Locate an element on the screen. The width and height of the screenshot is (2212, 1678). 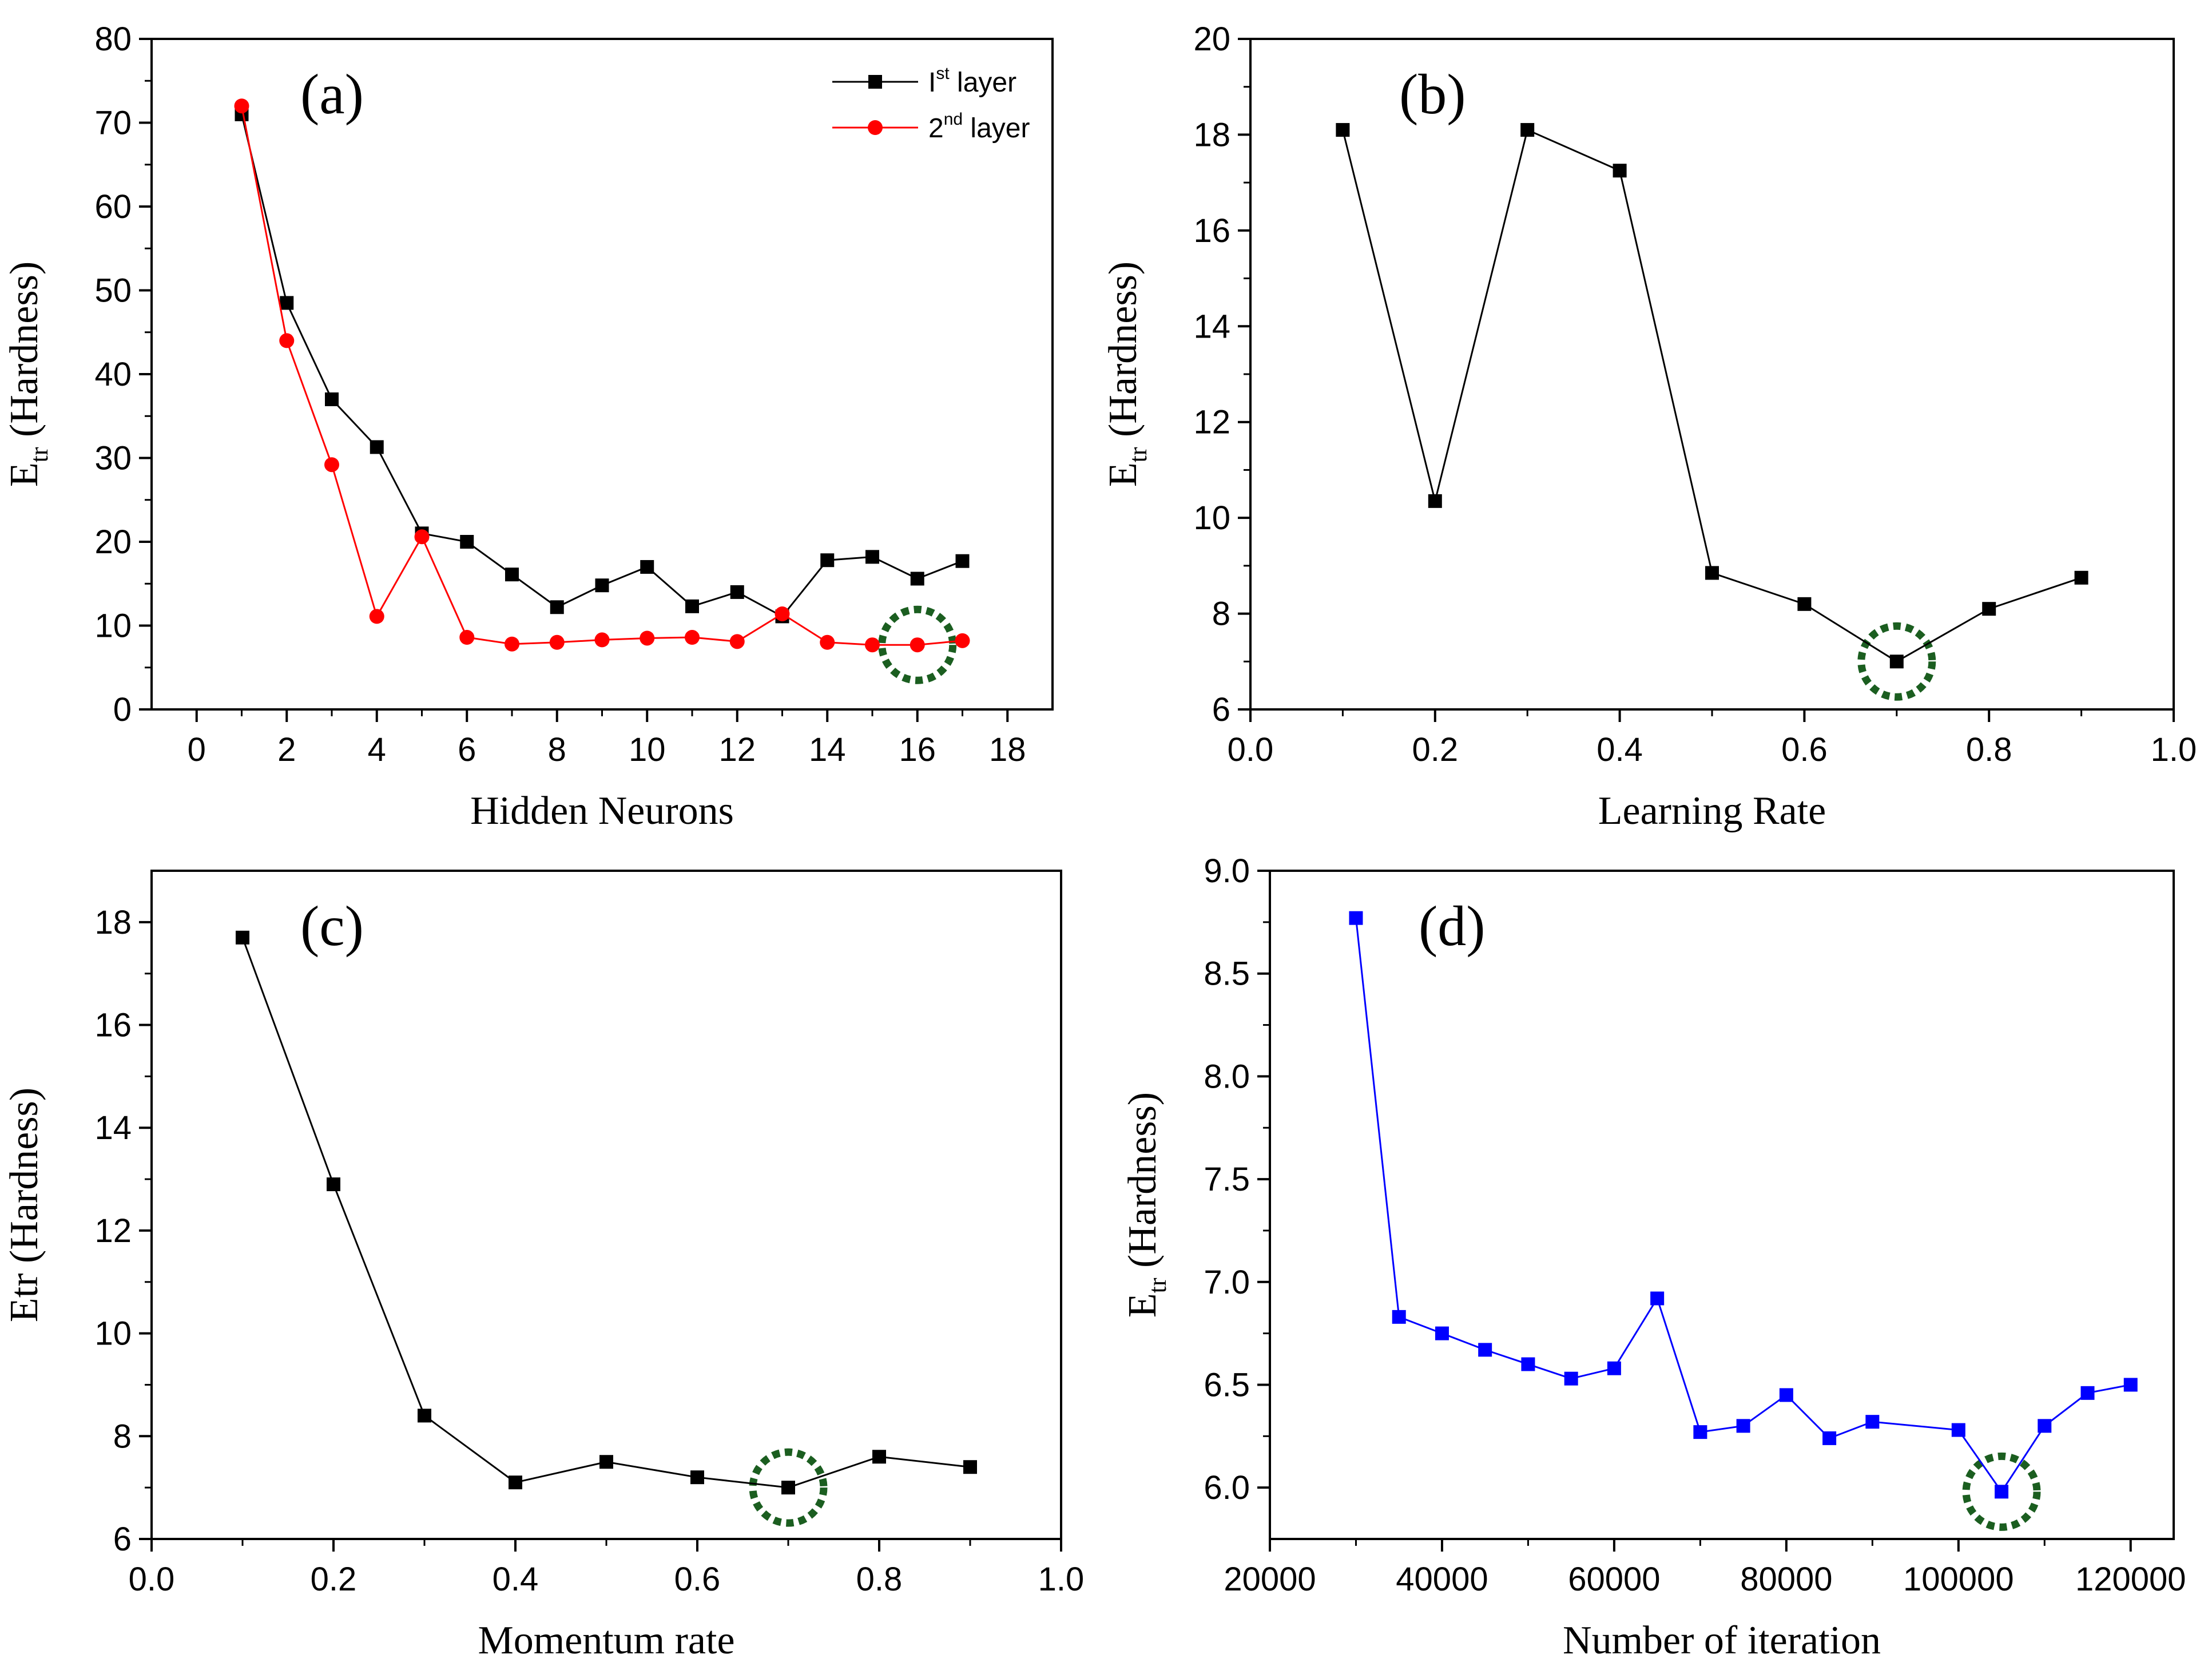
x-tick-label: 40000 is located at coordinates (1442, 1580).